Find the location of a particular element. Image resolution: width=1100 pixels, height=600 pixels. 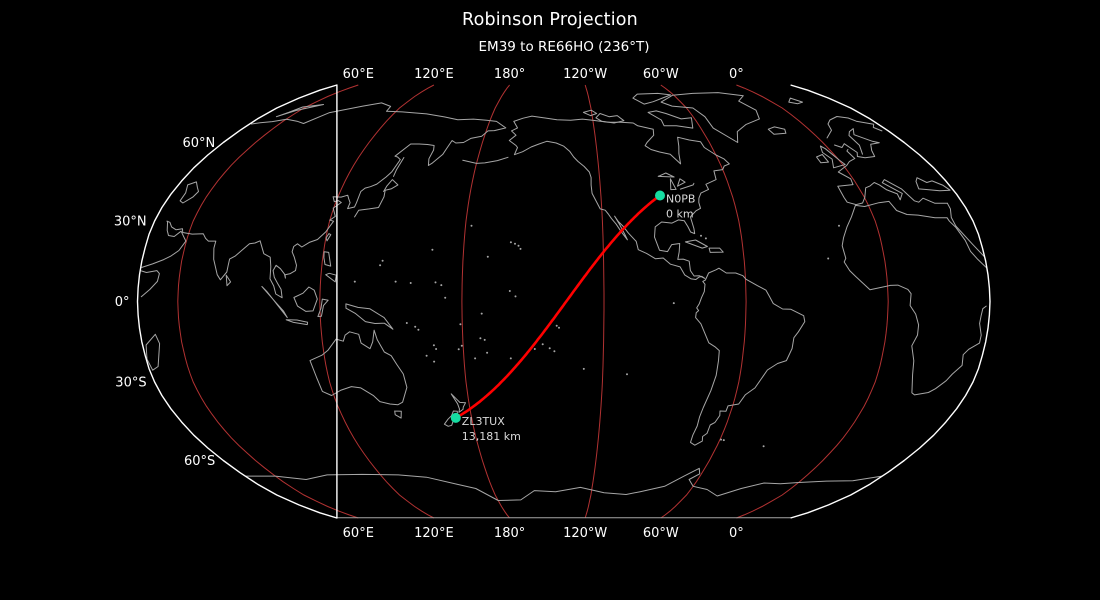

lon-label-top: 120°W is located at coordinates (585, 74).